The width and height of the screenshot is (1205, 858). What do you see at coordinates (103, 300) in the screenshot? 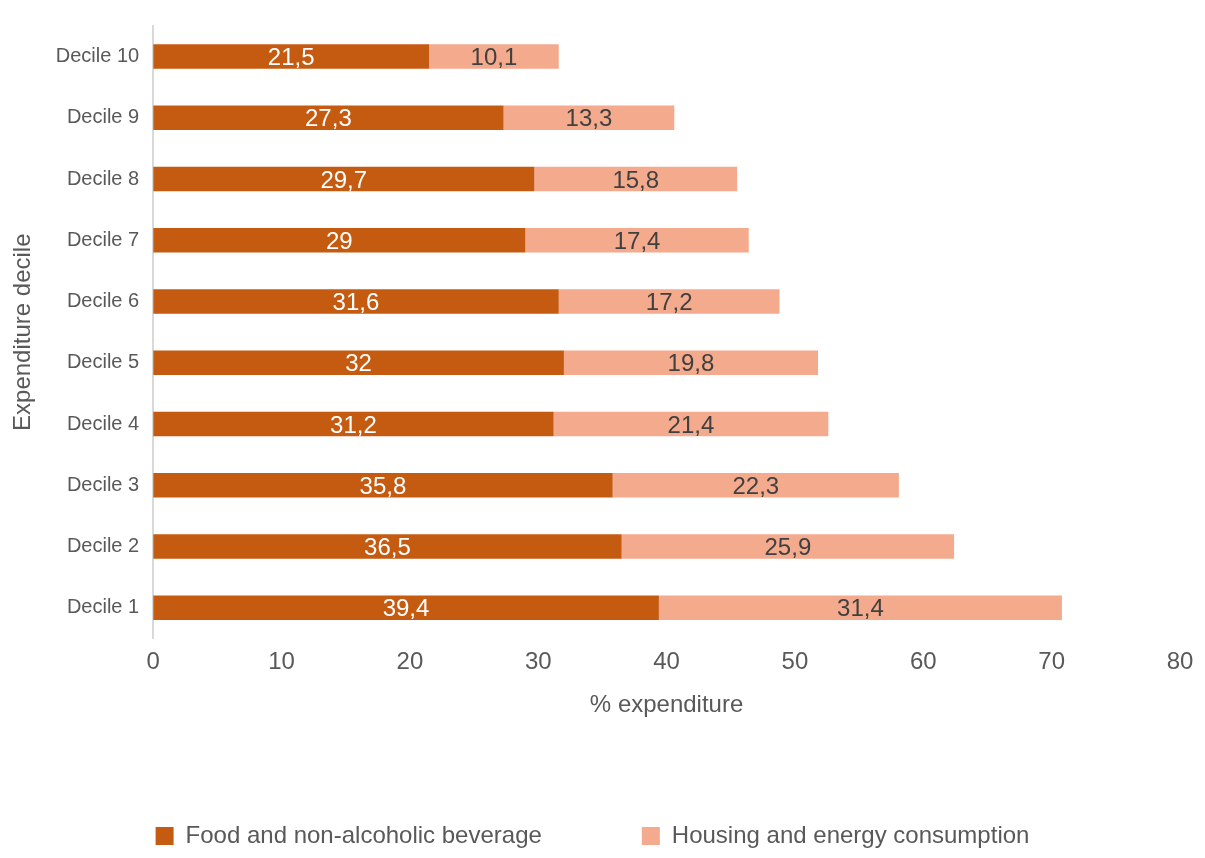
I see `y-tick-label: Decile 6` at bounding box center [103, 300].